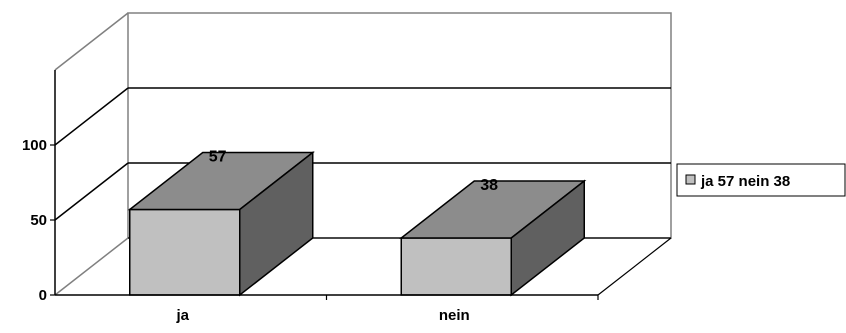  What do you see at coordinates (91, 41) in the screenshot?
I see `side-wall-top-edge` at bounding box center [91, 41].